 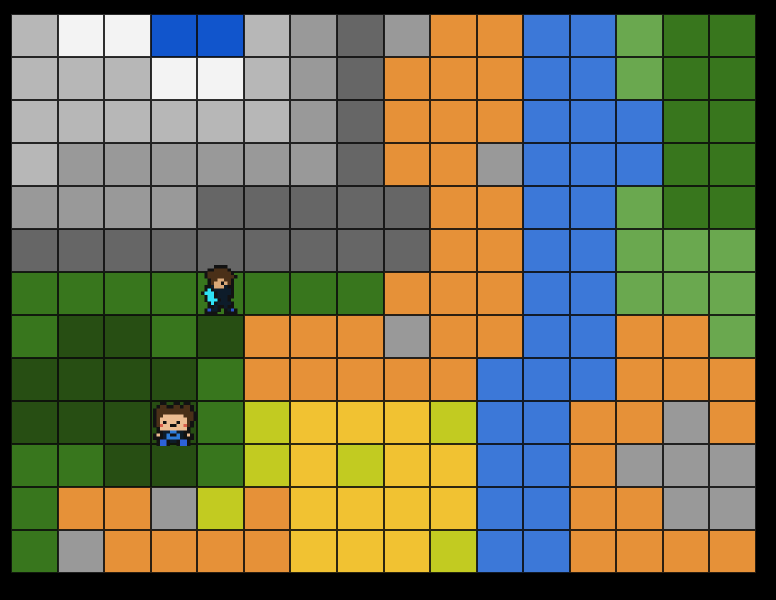 I want to click on tile-sand-r11c8, so click(x=407, y=508).